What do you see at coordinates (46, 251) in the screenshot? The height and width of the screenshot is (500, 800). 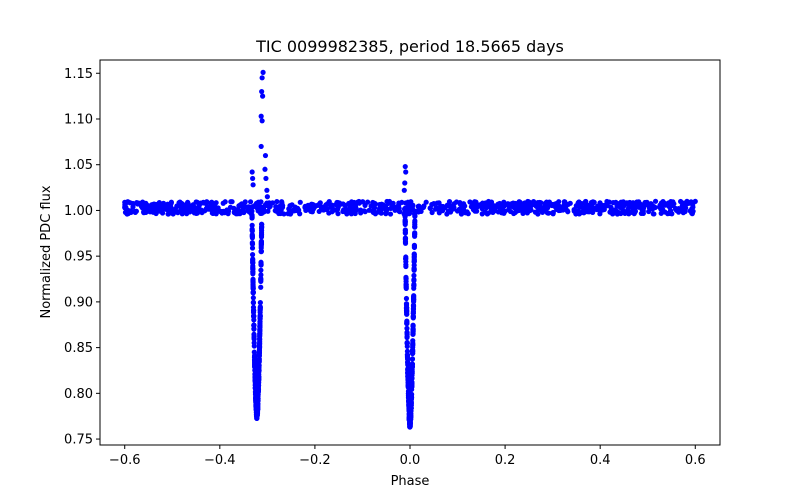 I see `y-axis-label: Normalized PDC flux` at bounding box center [46, 251].